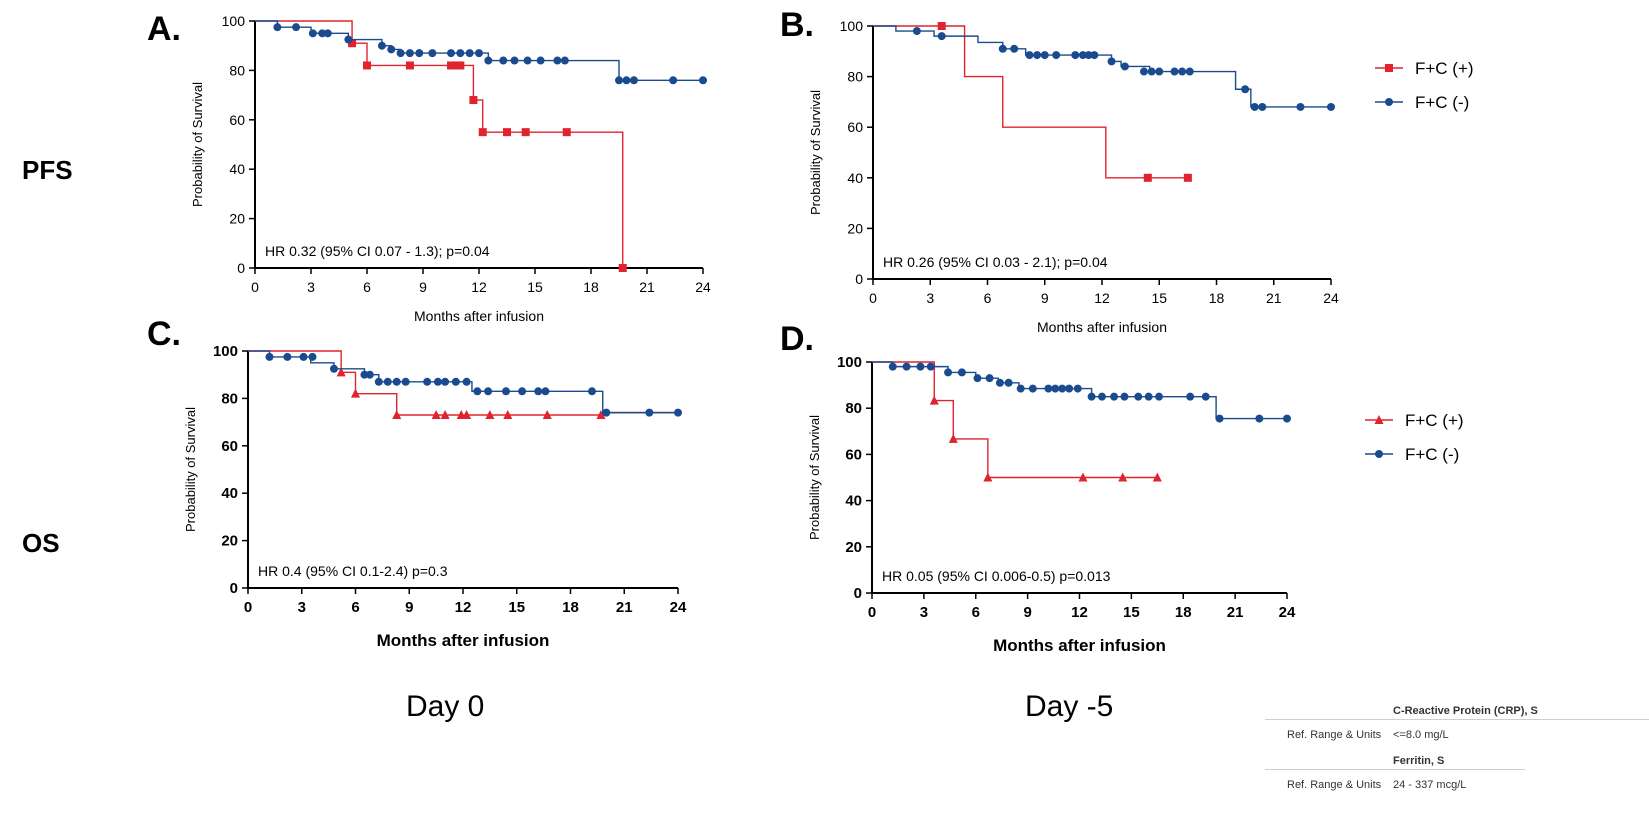  I want to click on x-tick-label: 0, so click(873, 298).